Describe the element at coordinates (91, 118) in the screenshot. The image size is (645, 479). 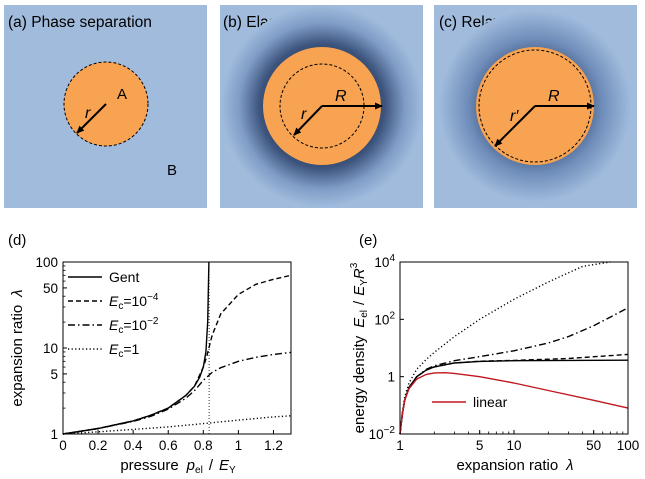
I see `radius-r-arrow` at that location.